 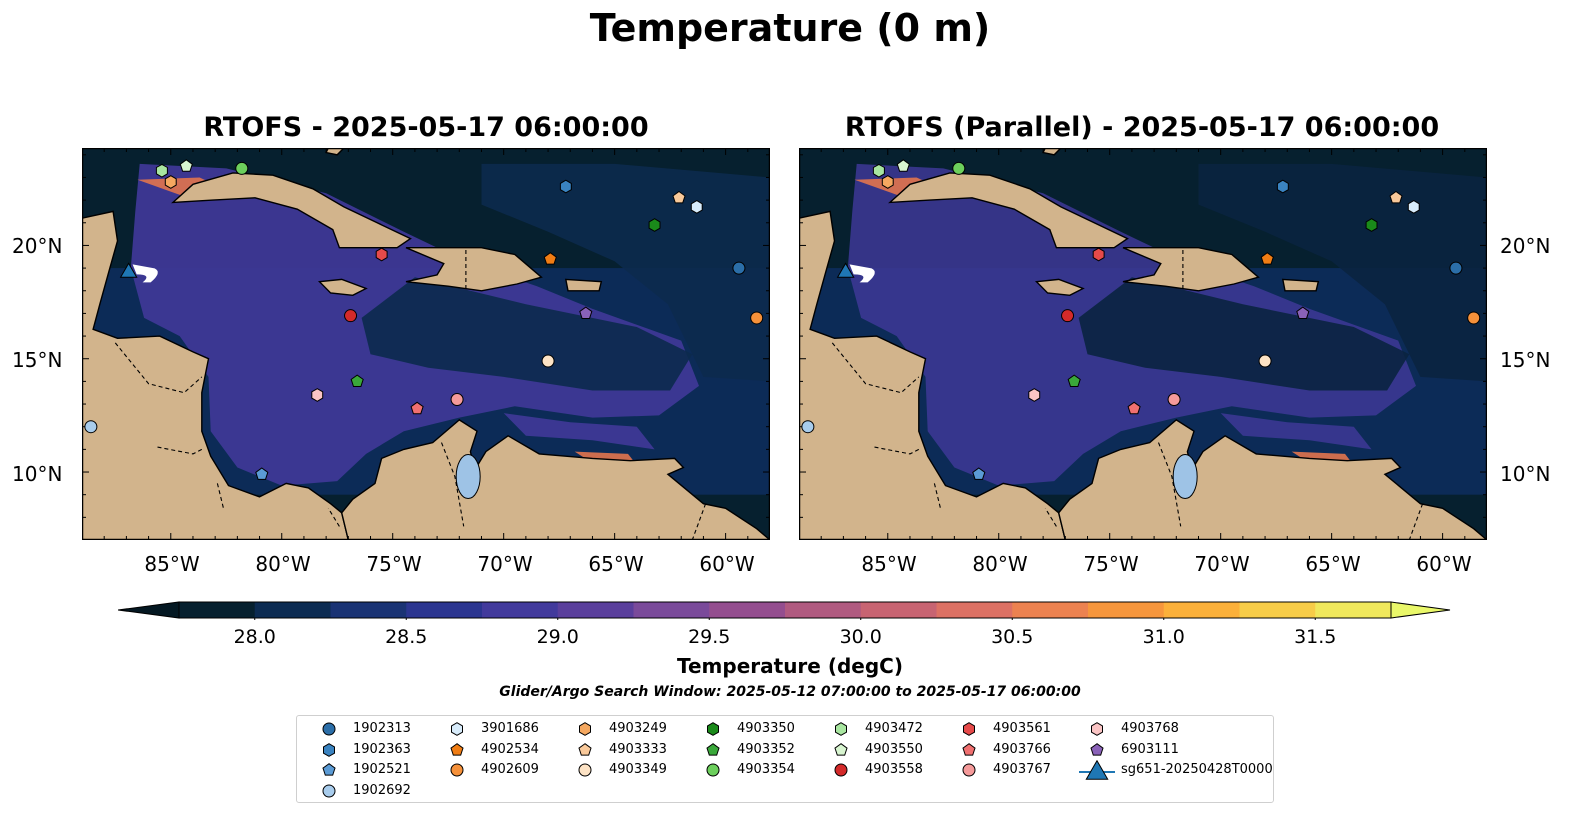 What do you see at coordinates (894, 728) in the screenshot?
I see `legend-label: 4903472` at bounding box center [894, 728].